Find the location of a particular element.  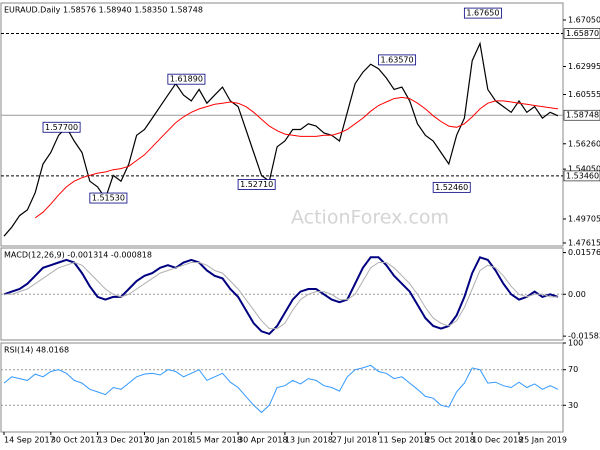

y-tick-label: 1.47615 is located at coordinates (584, 242).